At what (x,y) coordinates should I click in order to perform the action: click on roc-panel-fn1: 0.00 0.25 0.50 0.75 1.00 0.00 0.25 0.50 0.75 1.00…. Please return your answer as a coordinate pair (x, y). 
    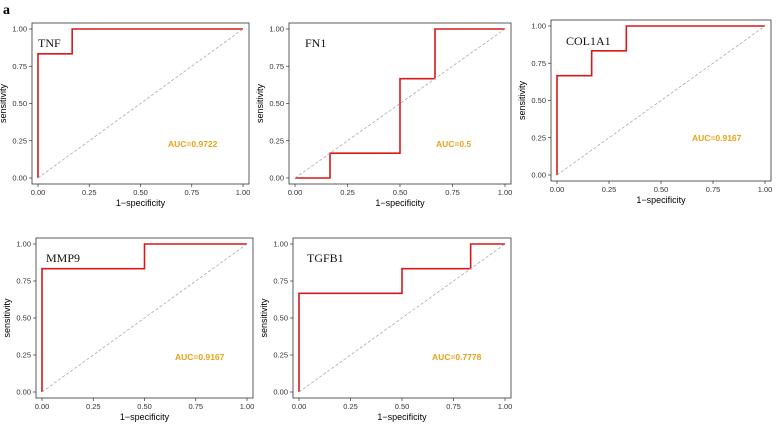
    Looking at the image, I should click on (384, 115).